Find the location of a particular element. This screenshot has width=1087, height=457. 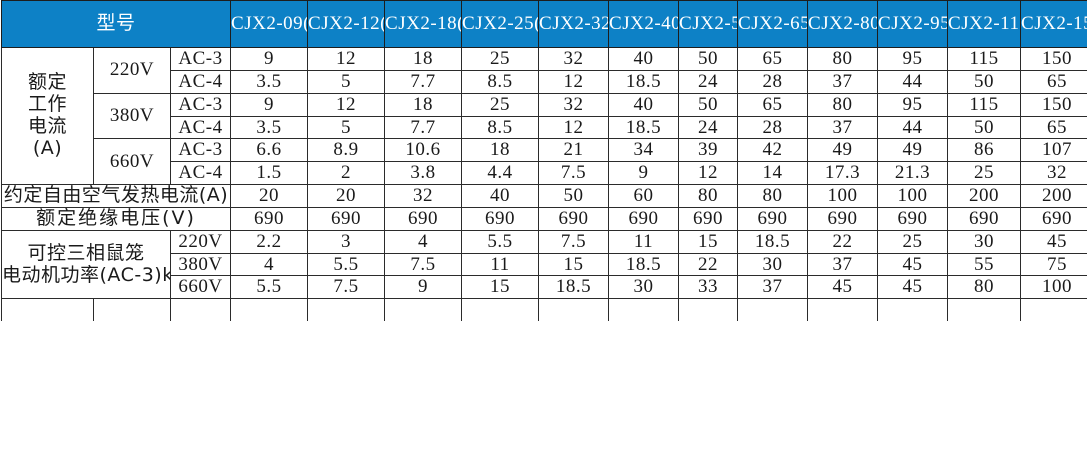

cell-value: 115 is located at coordinates (984, 59).